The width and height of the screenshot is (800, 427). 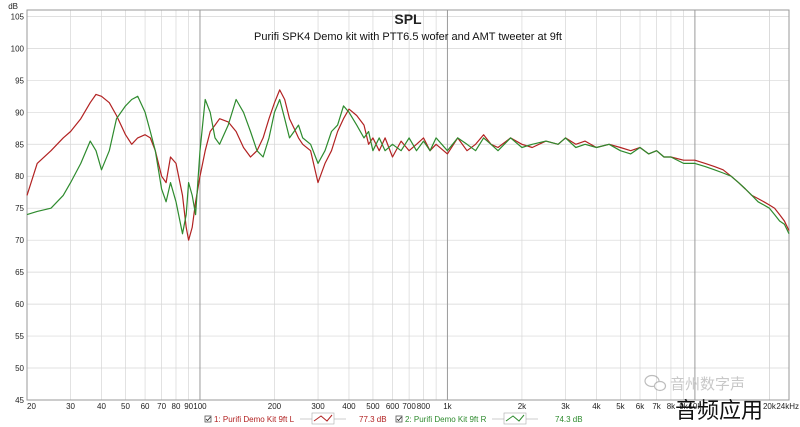 I want to click on legend-line-swatch-right, so click(x=515, y=418).